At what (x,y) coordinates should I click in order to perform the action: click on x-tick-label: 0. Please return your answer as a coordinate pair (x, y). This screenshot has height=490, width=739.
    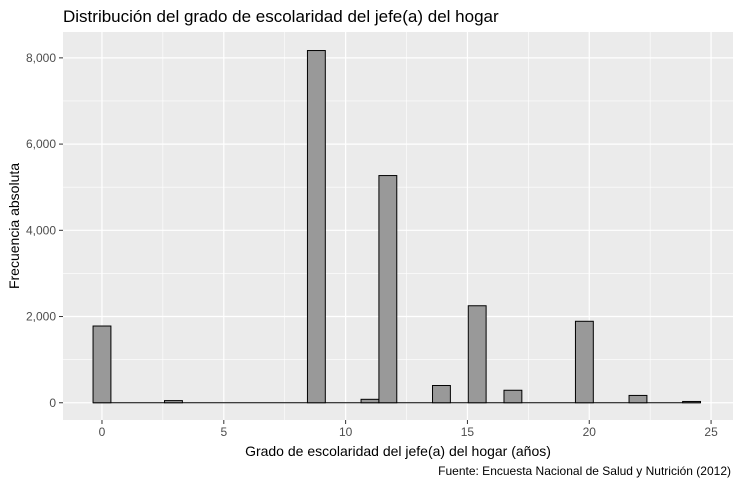
    Looking at the image, I should click on (102, 432).